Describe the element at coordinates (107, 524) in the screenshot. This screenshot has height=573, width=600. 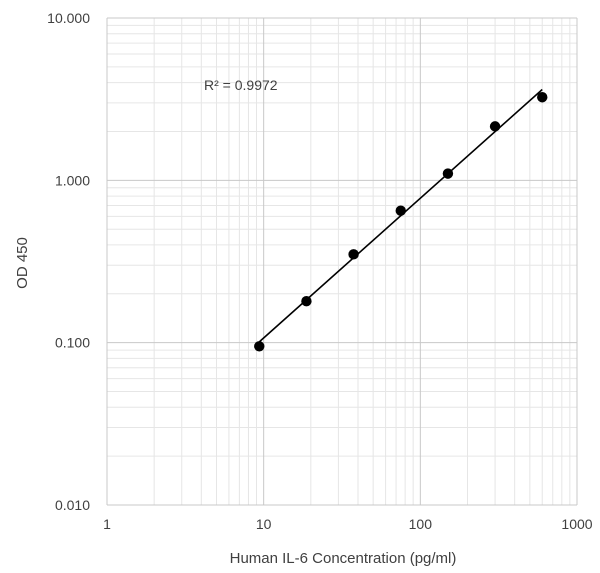
I see `x-tick-label: 1` at that location.